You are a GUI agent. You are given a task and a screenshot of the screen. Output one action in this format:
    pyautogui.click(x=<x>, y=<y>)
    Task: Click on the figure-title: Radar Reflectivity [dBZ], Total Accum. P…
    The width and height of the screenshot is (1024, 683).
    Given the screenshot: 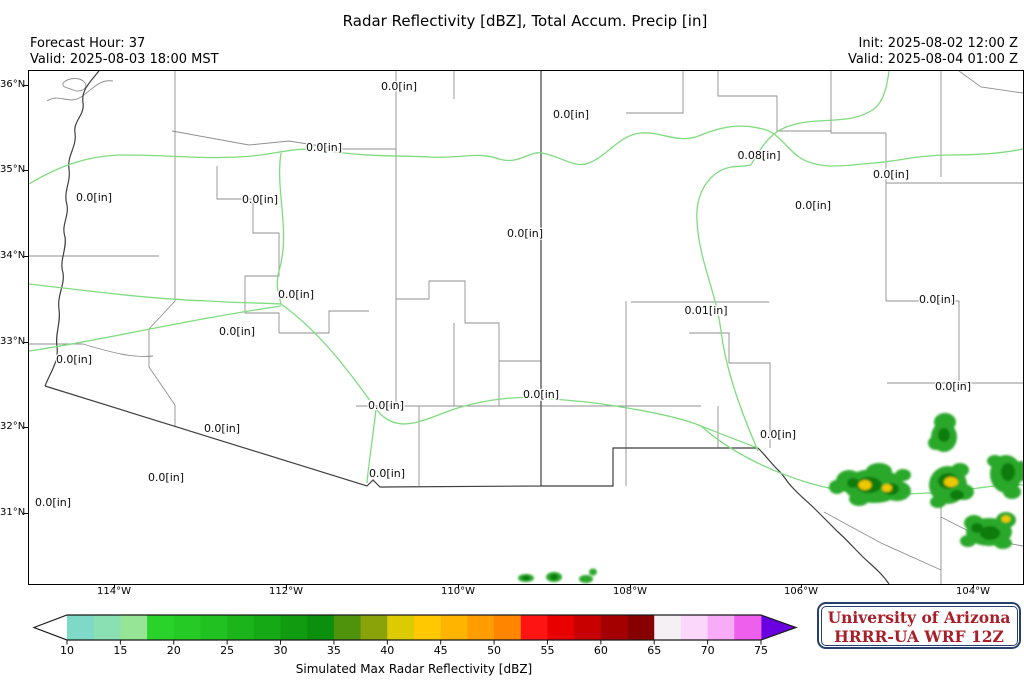 What is the action you would take?
    pyautogui.click(x=525, y=21)
    